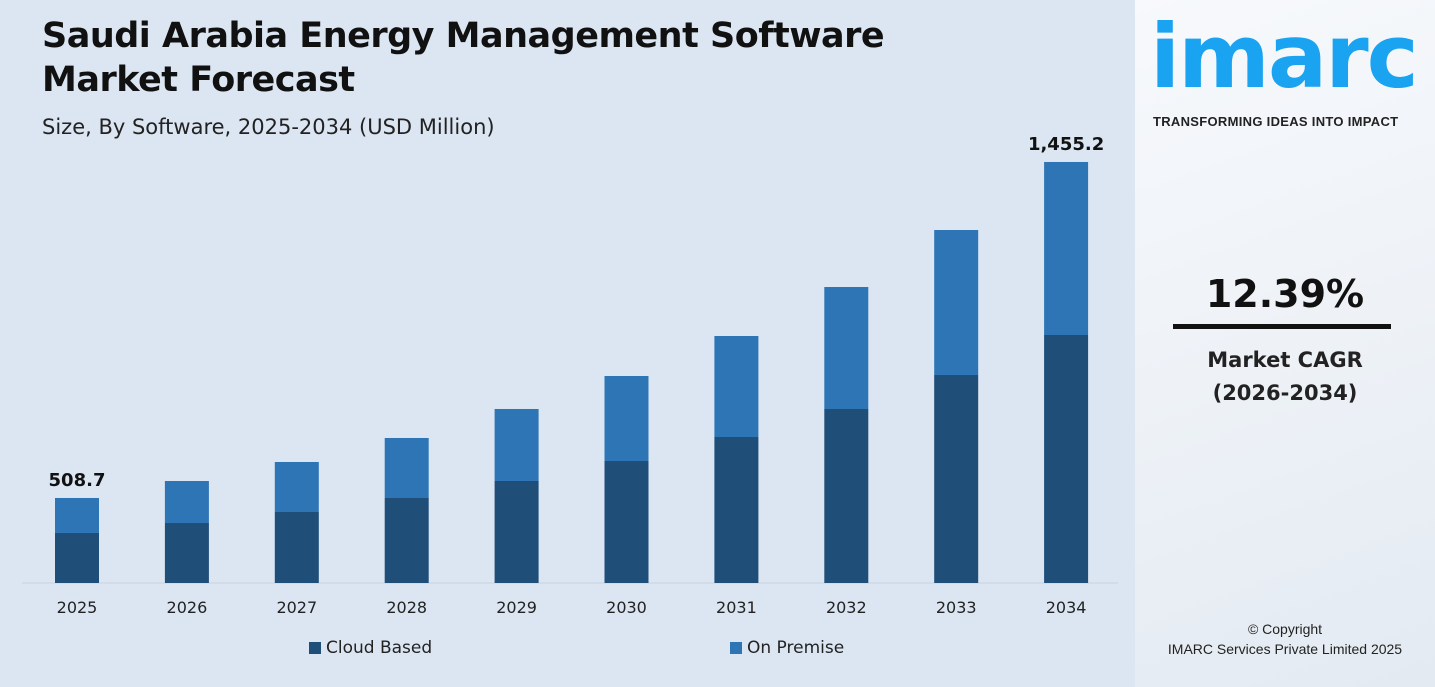  I want to click on x-tick-label: 2034, so click(1066, 607).